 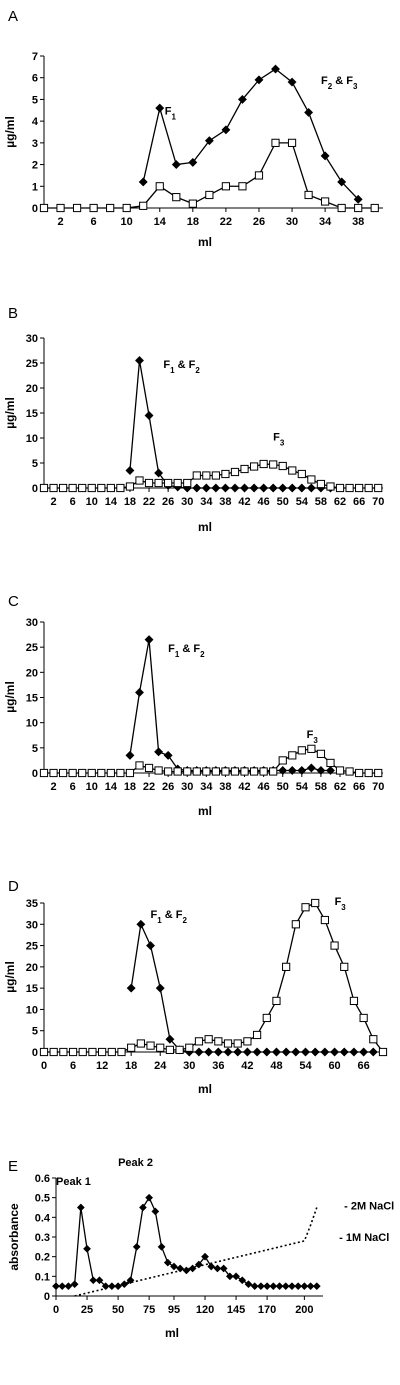 What do you see at coordinates (42, 1277) in the screenshot?
I see `y-tick-label: 0.1` at bounding box center [42, 1277].